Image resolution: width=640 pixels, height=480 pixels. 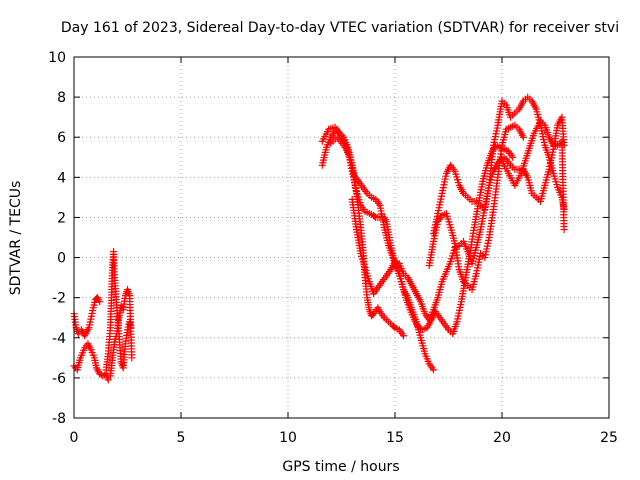 What do you see at coordinates (59, 379) in the screenshot?
I see `y-tick-label: -6` at bounding box center [59, 379].